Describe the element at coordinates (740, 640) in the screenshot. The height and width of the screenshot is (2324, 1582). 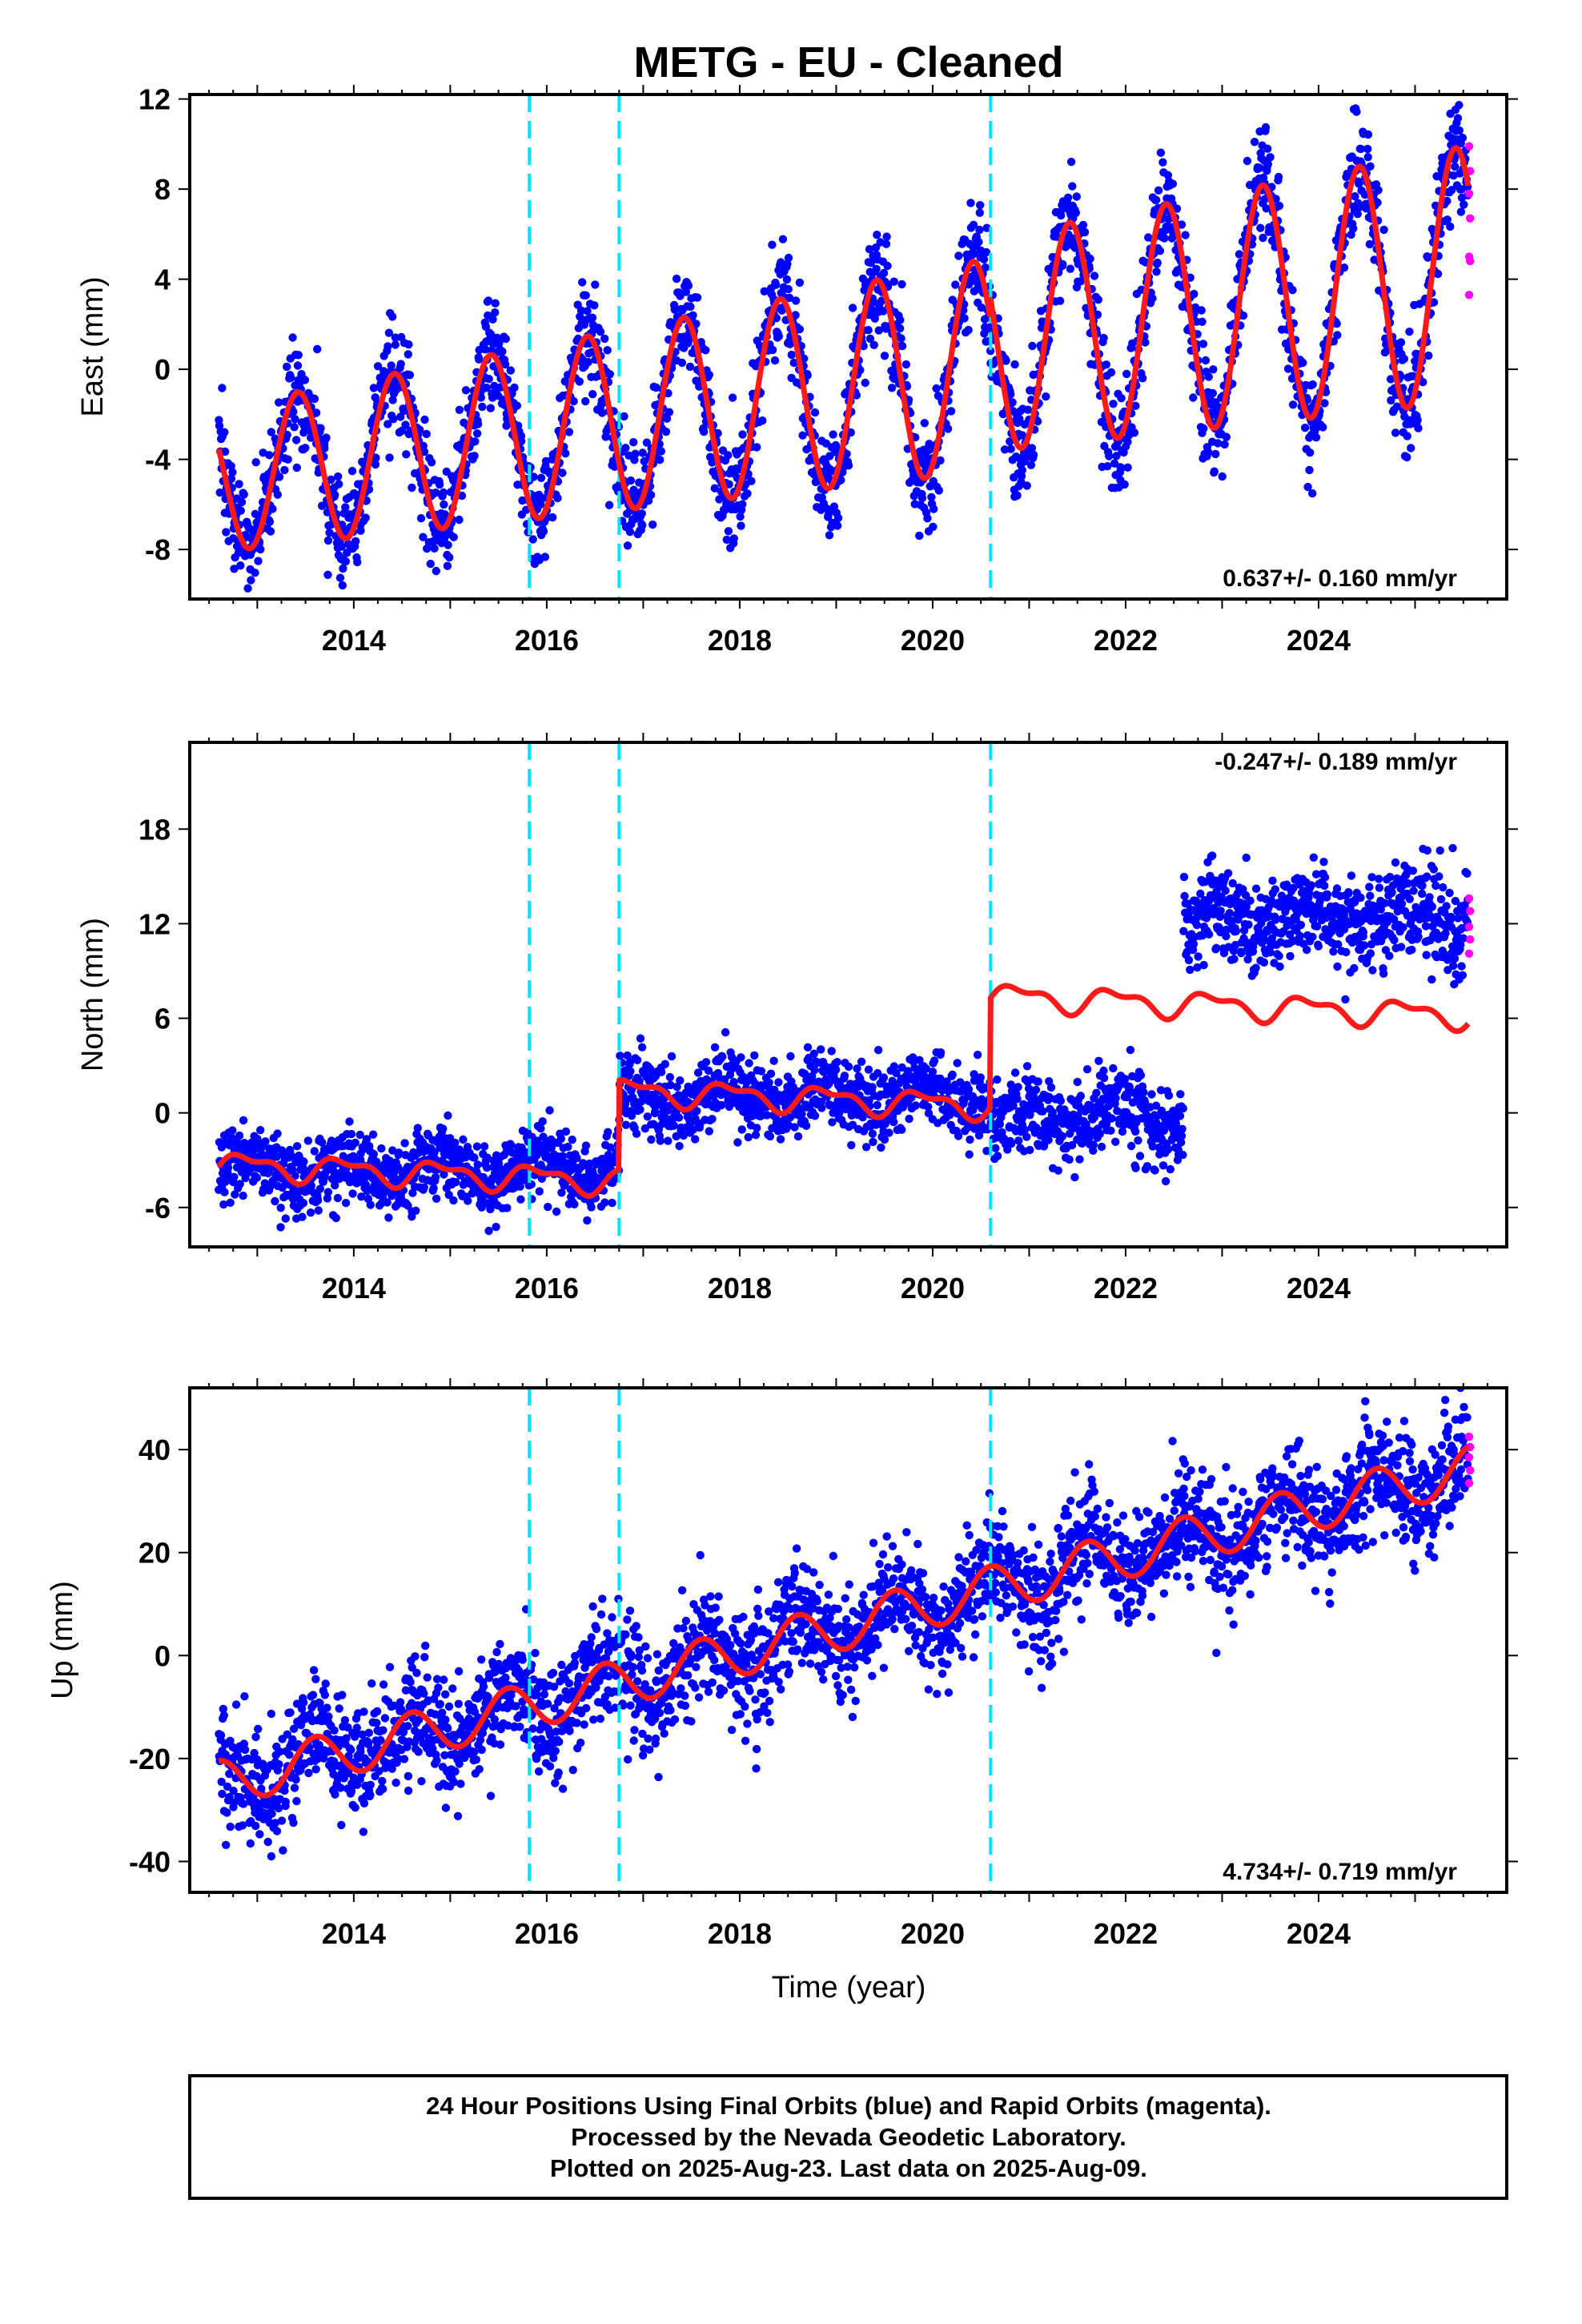
I see `east-x-tick-label: 2018` at that location.